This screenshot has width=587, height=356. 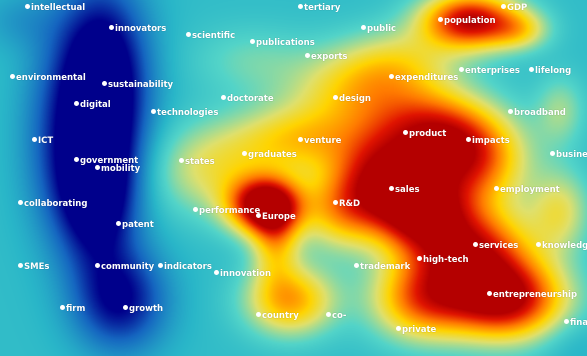 I want to click on term-label: publications, so click(x=282, y=43).